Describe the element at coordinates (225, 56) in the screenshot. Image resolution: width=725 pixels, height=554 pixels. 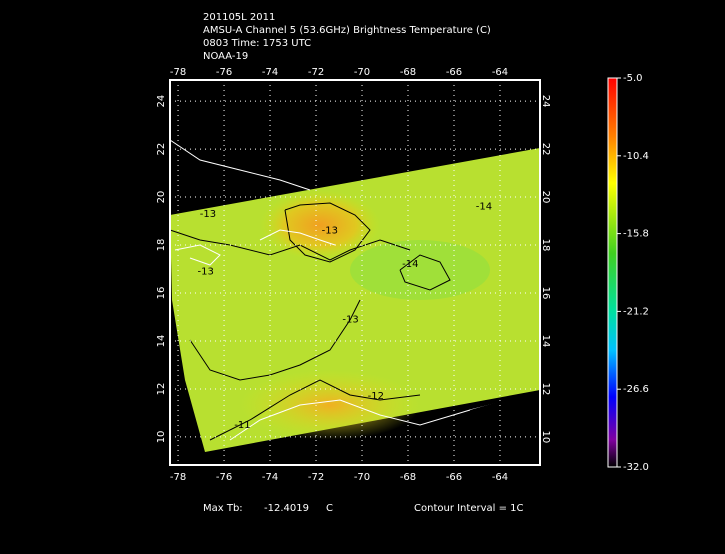
I see `header-line: NOAA-19` at that location.